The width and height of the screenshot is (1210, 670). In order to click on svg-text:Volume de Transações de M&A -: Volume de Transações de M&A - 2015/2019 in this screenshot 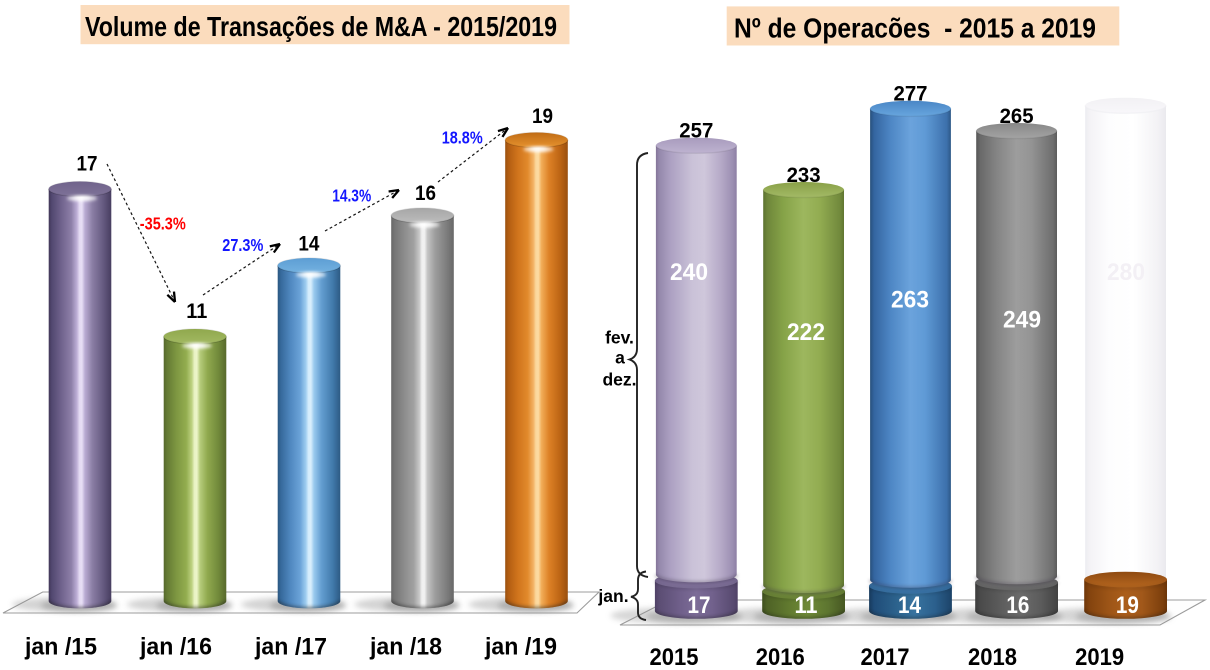, I will do `click(321, 26)`.